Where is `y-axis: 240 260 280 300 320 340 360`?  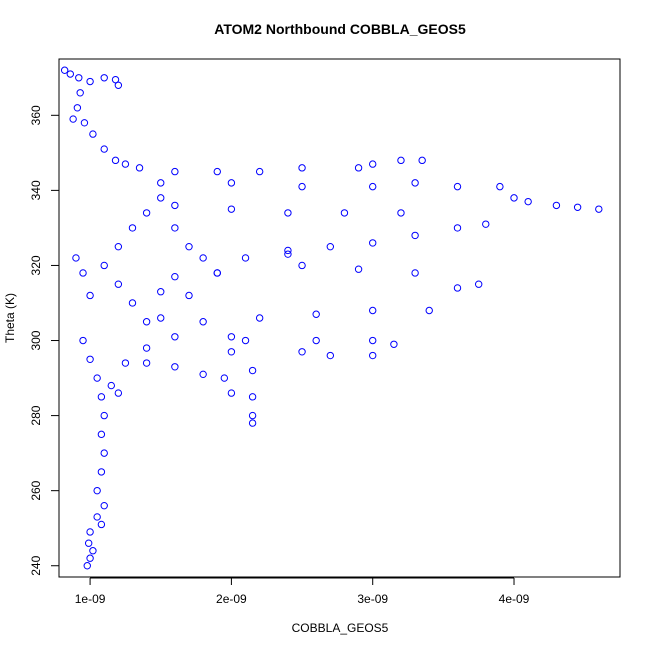 y-axis: 240 260 280 300 320 340 360 is located at coordinates (44, 340).